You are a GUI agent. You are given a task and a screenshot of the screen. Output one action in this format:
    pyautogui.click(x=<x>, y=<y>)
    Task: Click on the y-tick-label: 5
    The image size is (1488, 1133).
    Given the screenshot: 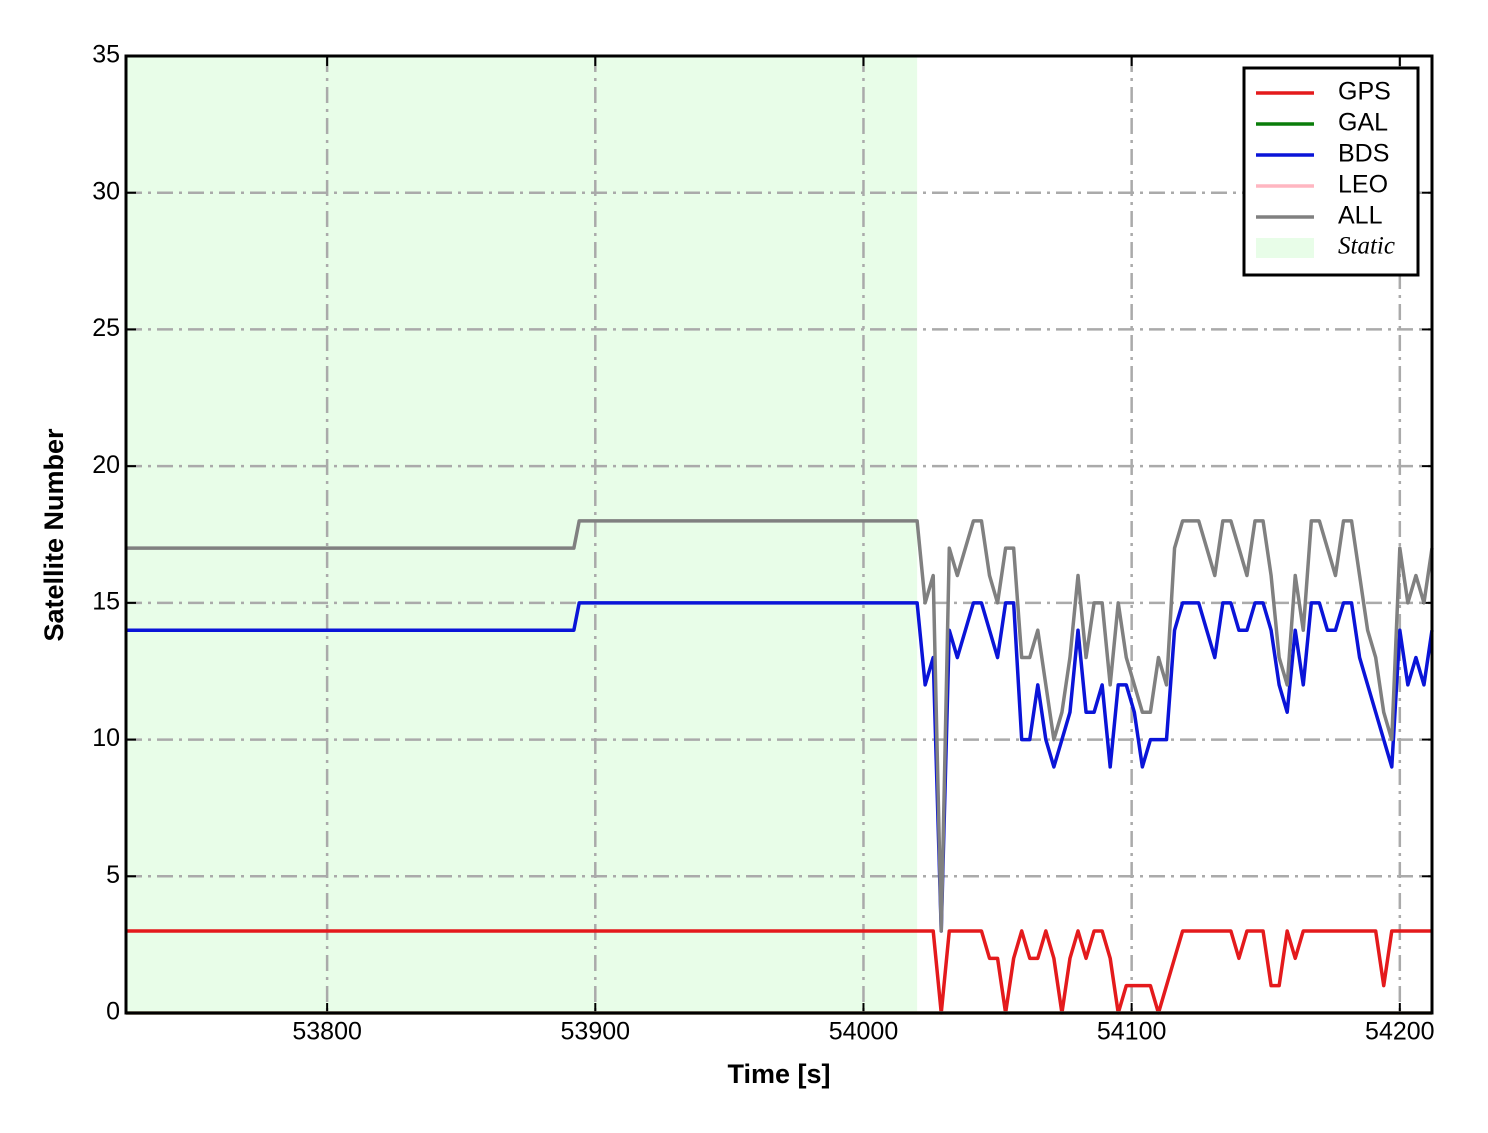 What is the action you would take?
    pyautogui.click(x=113, y=875)
    